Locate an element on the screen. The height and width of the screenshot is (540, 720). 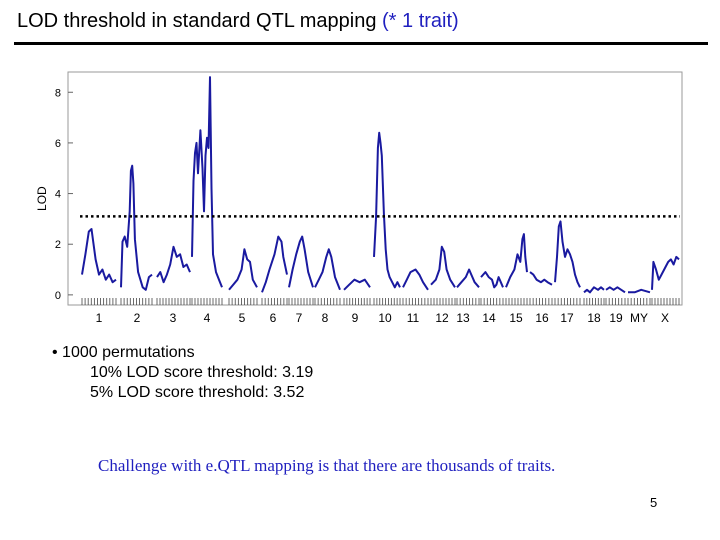
chromosome-label: 2 is located at coordinates (137, 318).